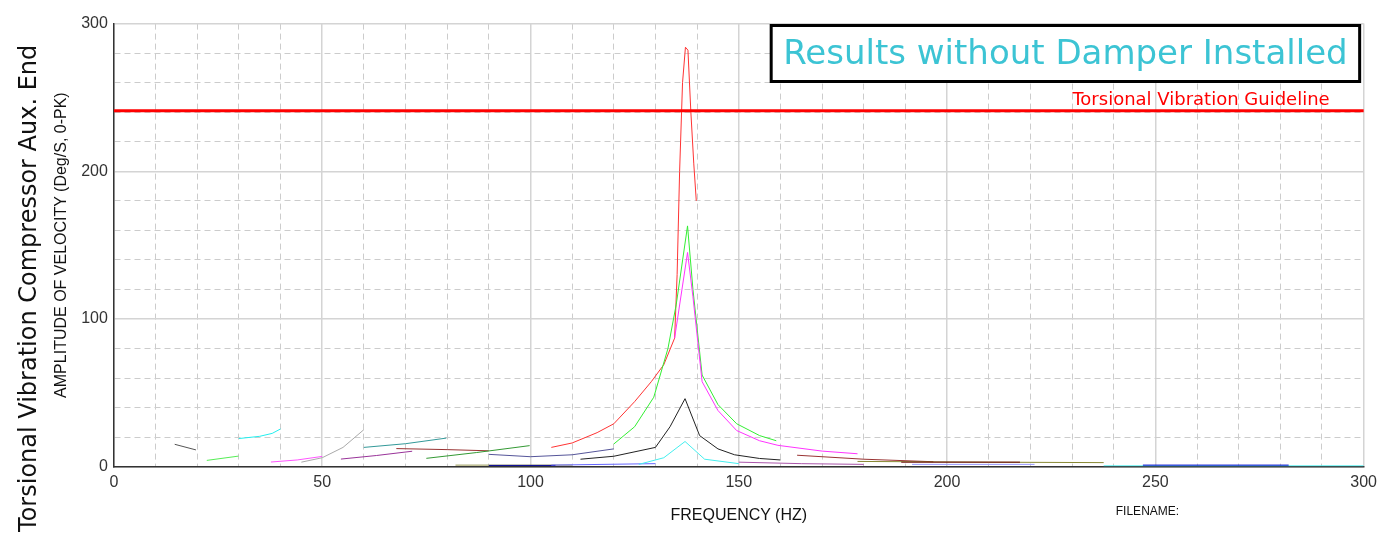  What do you see at coordinates (94, 23) in the screenshot?
I see `y-tick-label: 300` at bounding box center [94, 23].